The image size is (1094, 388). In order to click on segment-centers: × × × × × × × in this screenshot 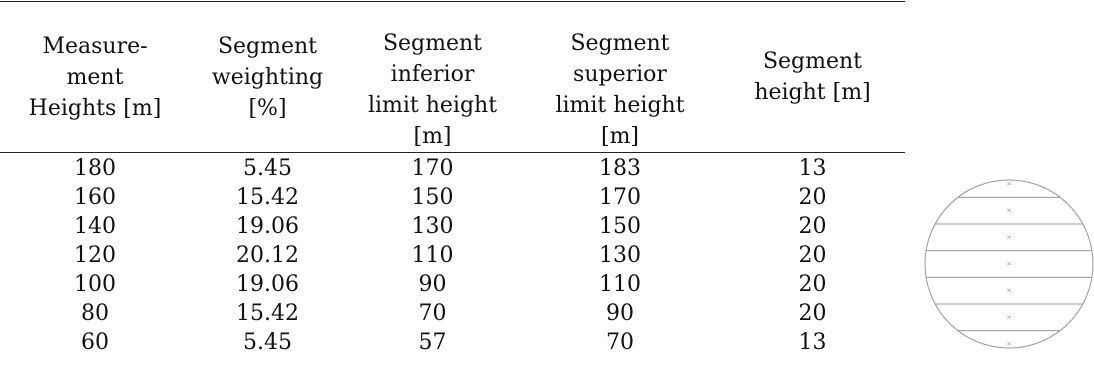, I will do `click(1009, 264)`.